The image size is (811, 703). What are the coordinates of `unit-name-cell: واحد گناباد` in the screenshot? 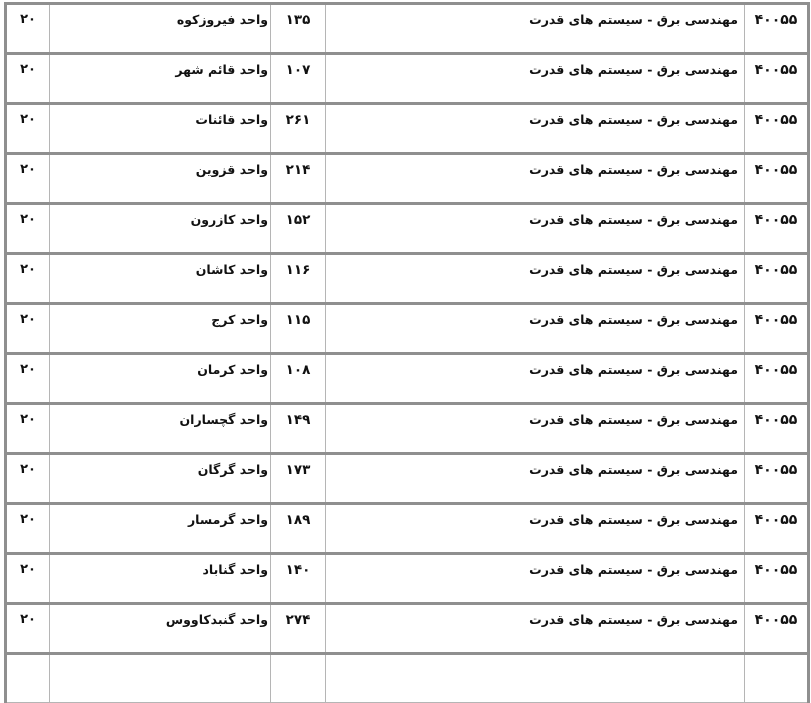 It's located at (160, 578).